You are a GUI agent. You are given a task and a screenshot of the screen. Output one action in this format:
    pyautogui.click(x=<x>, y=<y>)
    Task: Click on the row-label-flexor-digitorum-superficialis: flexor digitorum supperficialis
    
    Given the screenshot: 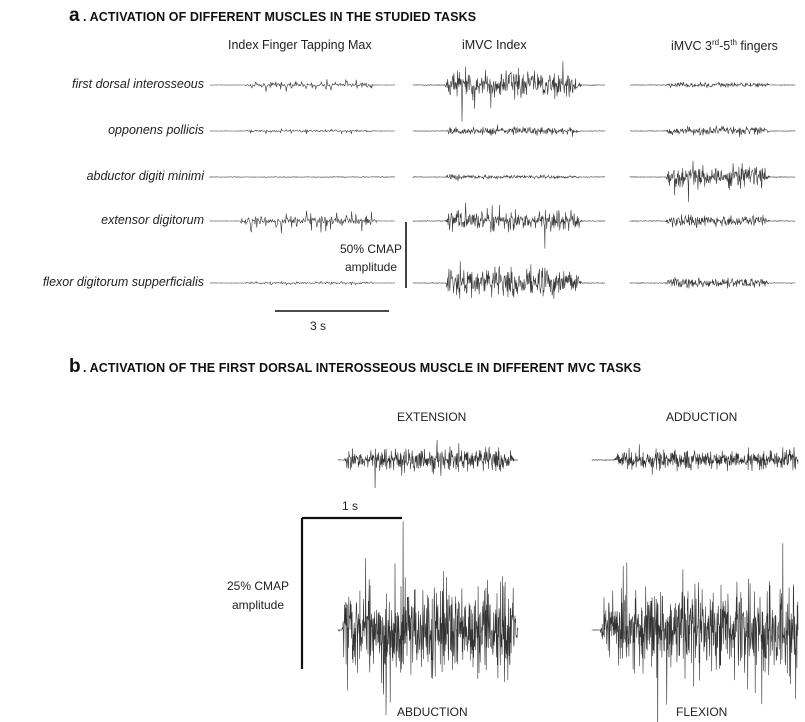 What is the action you would take?
    pyautogui.click(x=123, y=282)
    